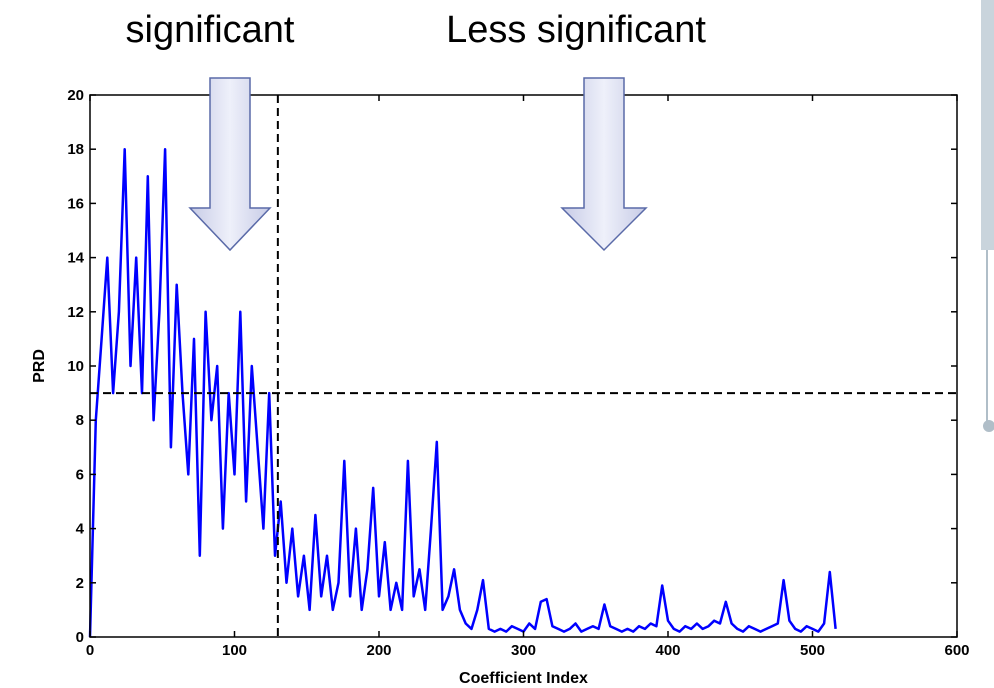 The image size is (994, 688). Describe the element at coordinates (987, 125) in the screenshot. I see `side-bar` at that location.